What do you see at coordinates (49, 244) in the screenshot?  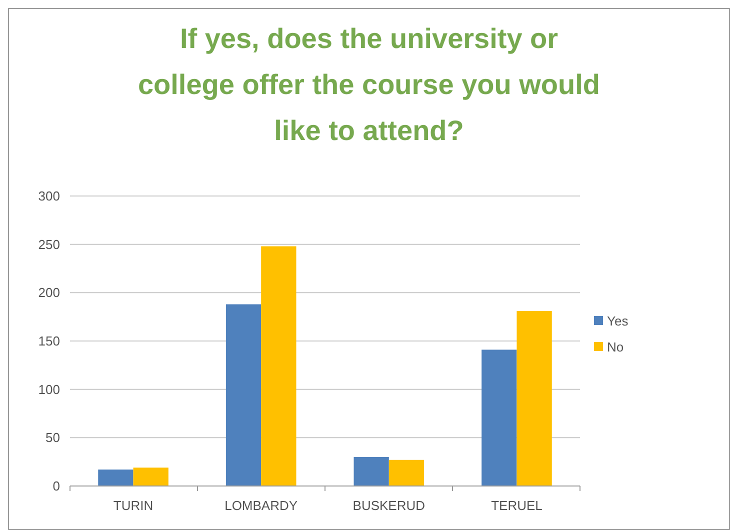 I see `y-tick-label: 250` at bounding box center [49, 244].